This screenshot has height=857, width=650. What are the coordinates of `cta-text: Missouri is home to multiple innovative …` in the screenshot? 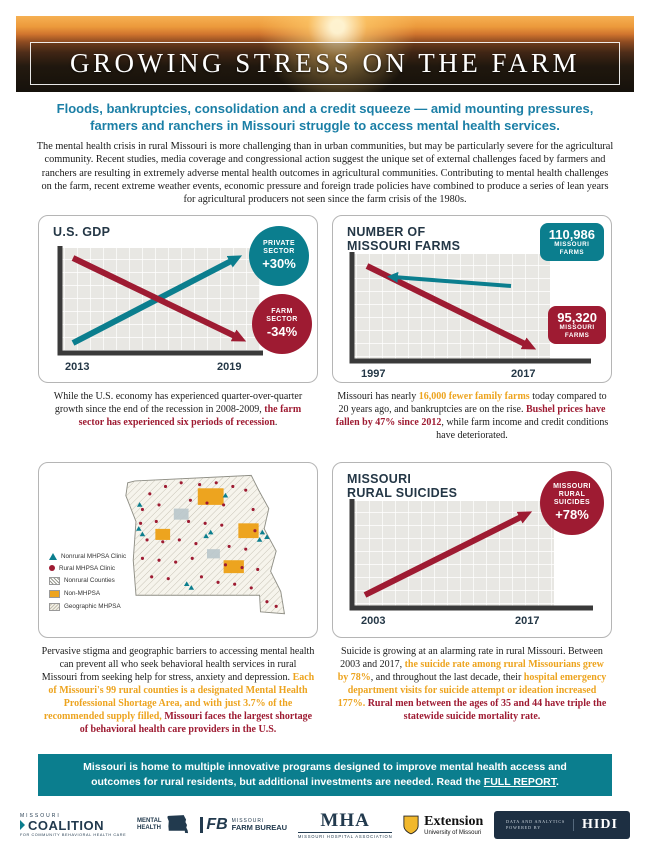 It's located at (325, 774).